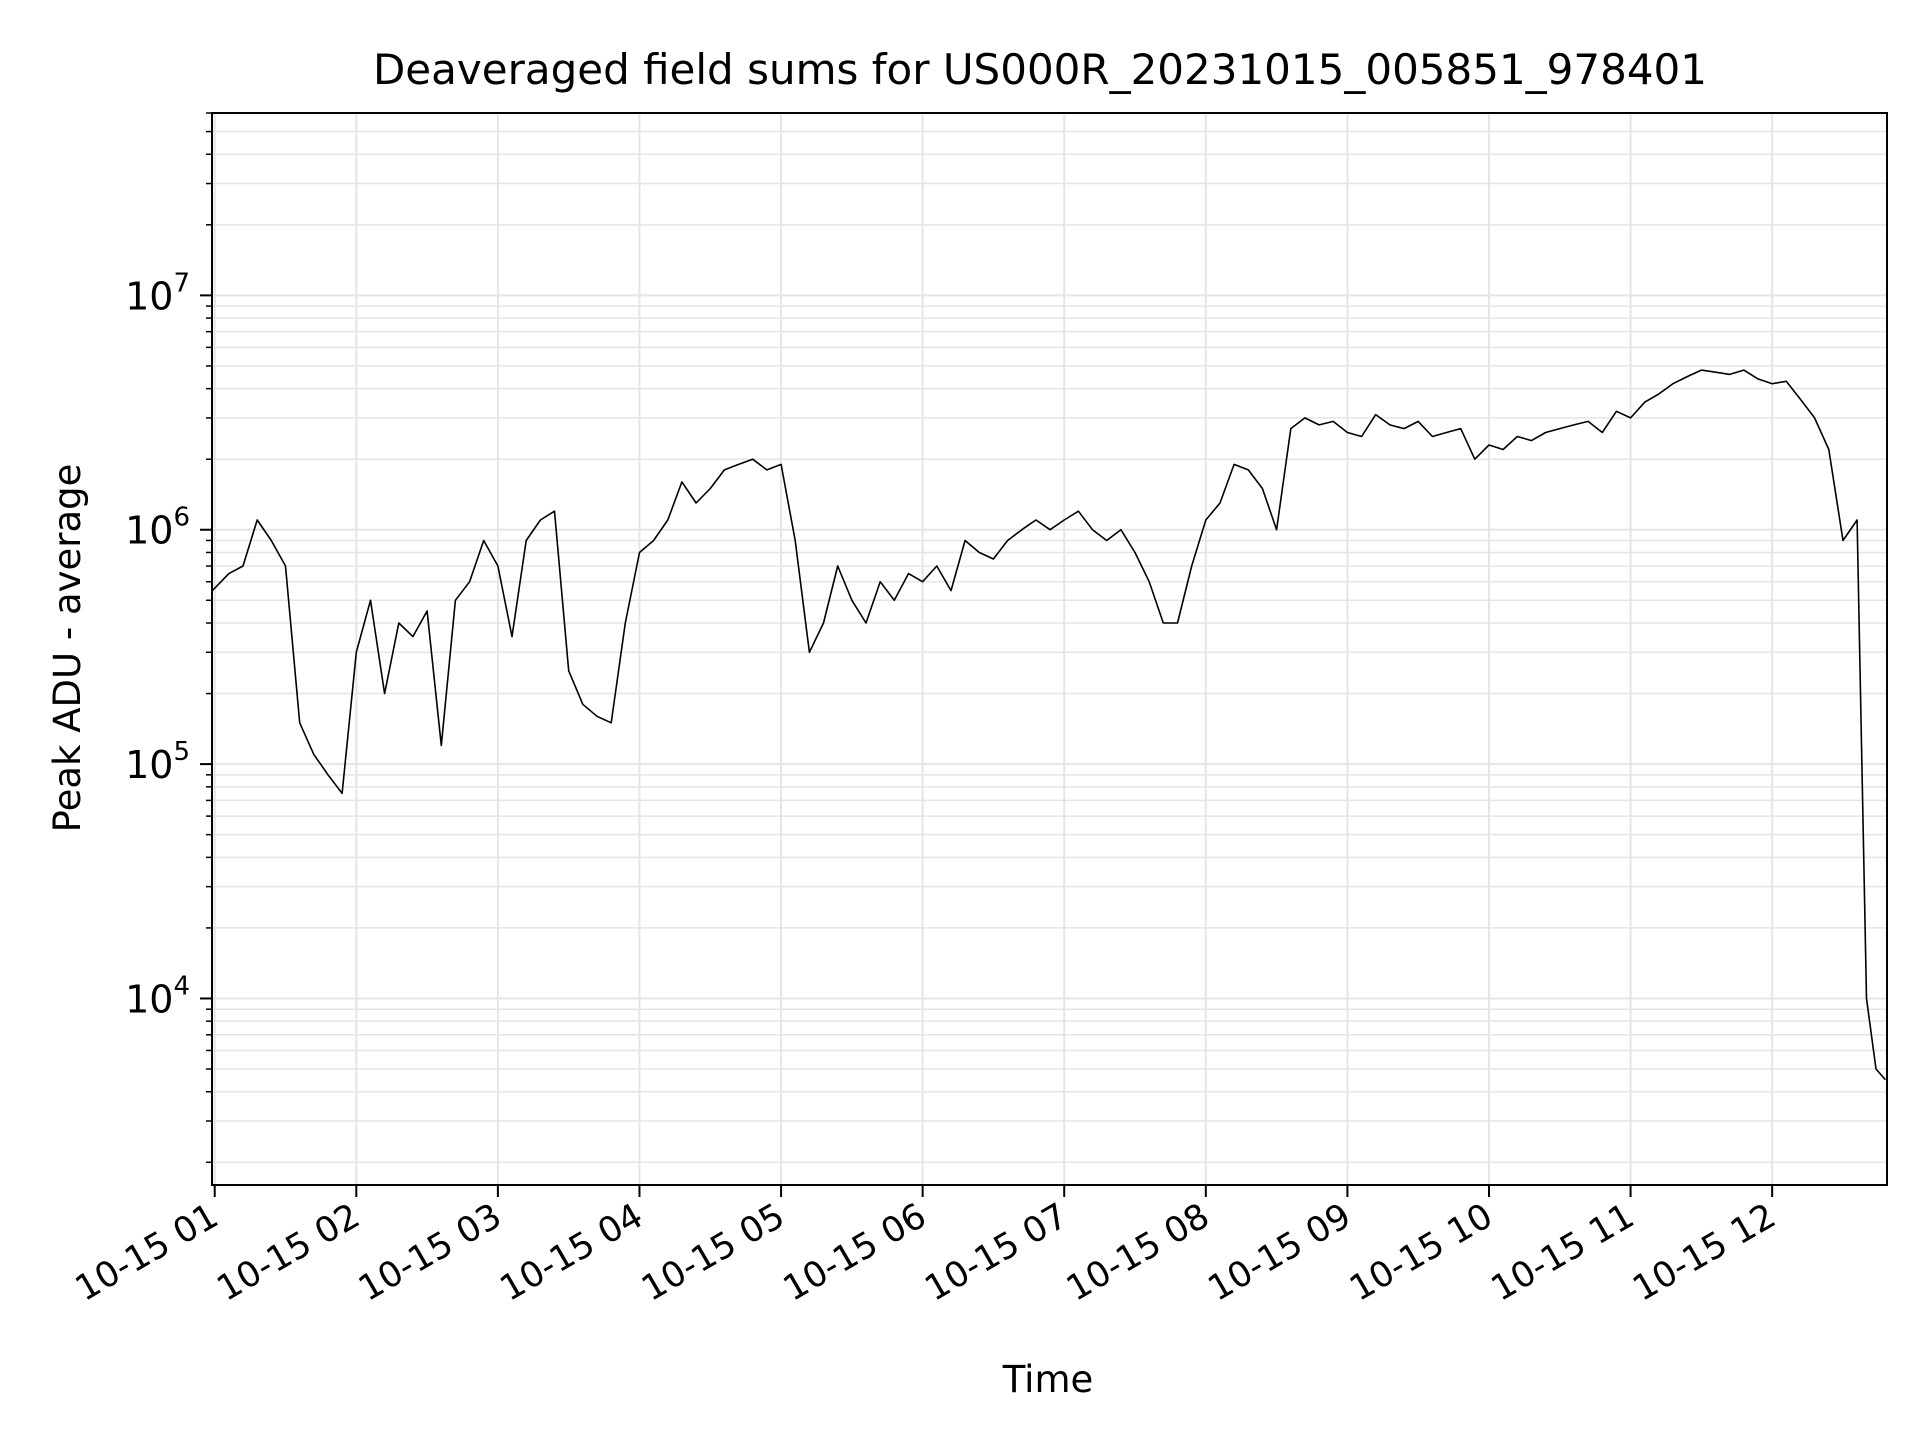  I want to click on y-tick-exponent: 5, so click(181, 752).